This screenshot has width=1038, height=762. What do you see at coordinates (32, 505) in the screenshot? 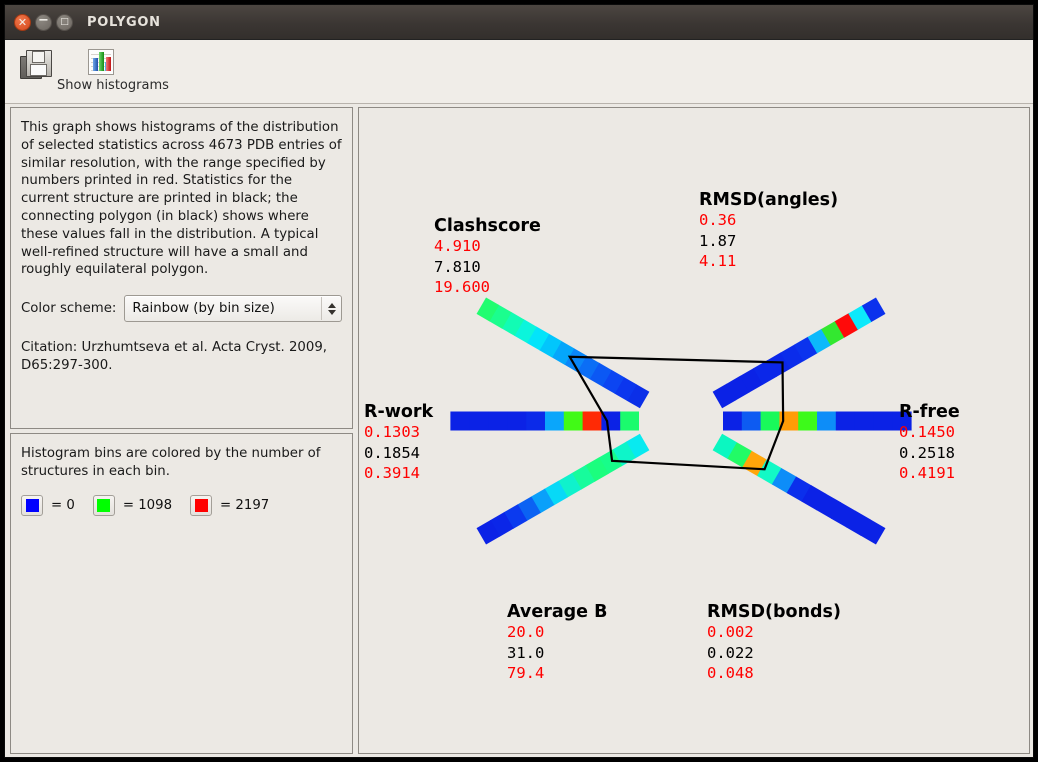
I see `legend-swatch-blue` at bounding box center [32, 505].